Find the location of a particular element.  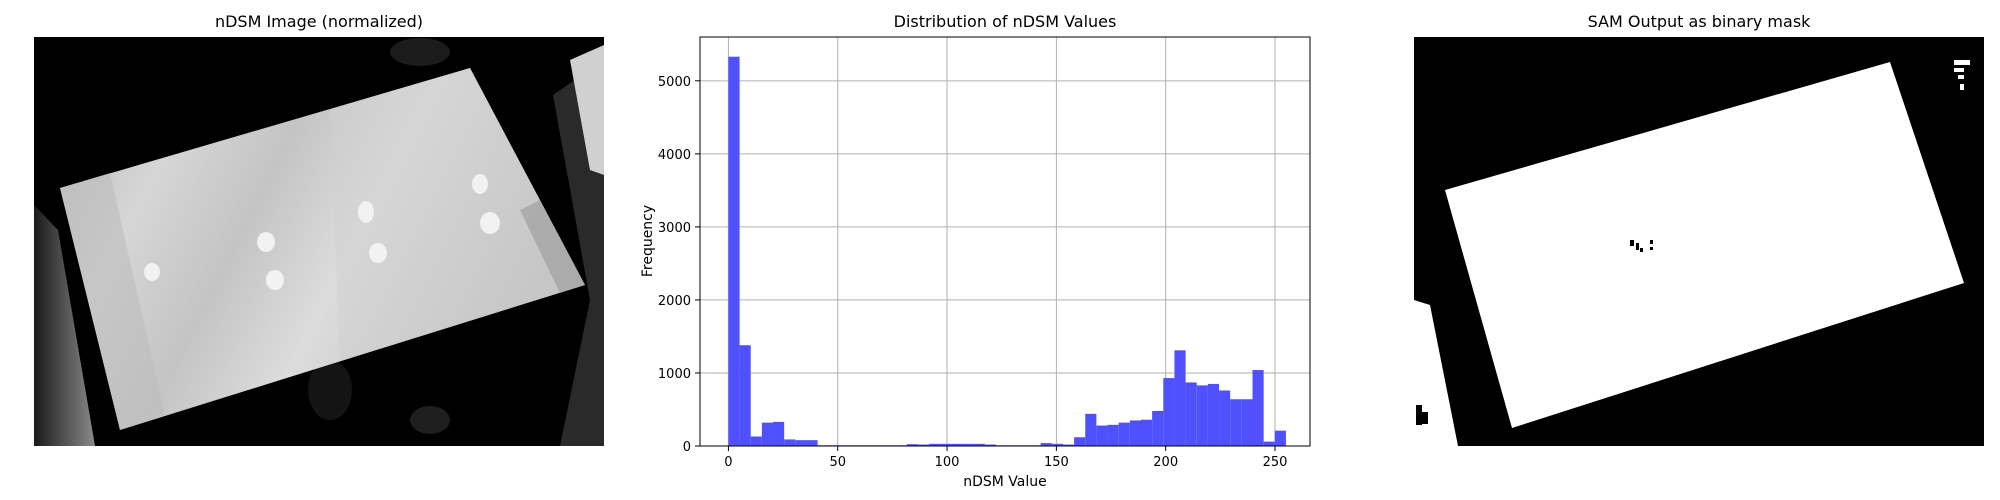

x-axis-label: nDSM Value is located at coordinates (1005, 482).